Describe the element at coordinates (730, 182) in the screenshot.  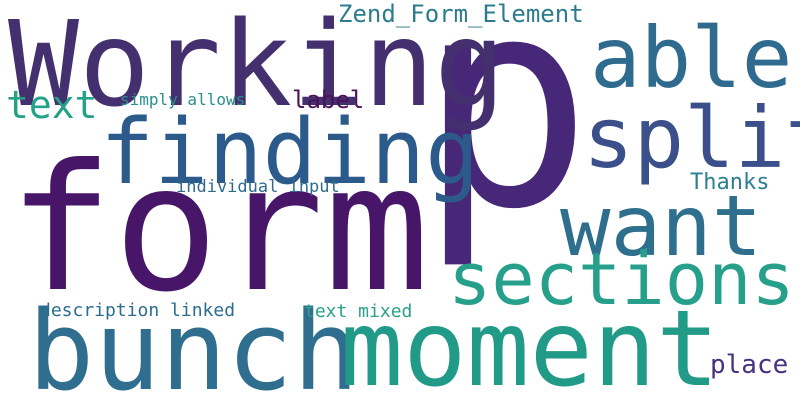
I see `word-thanks: Thanks` at that location.